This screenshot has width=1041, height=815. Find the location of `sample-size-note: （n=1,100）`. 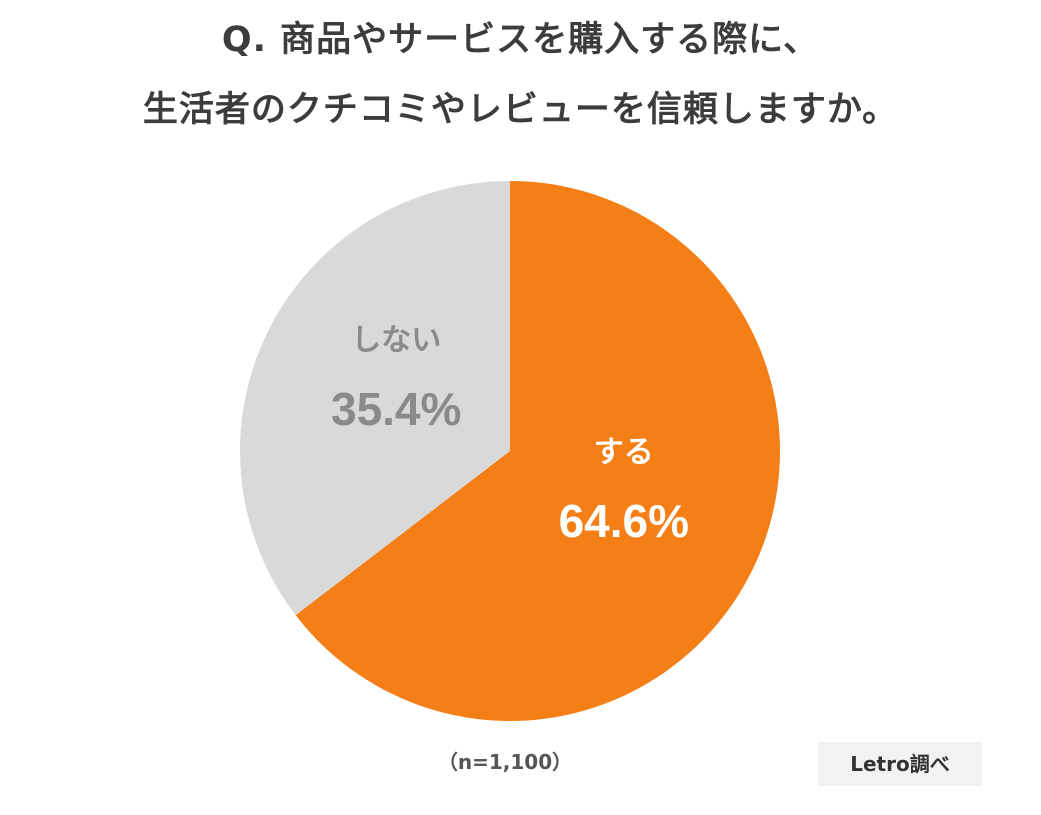

sample-size-note: （n=1,100） is located at coordinates (505, 762).